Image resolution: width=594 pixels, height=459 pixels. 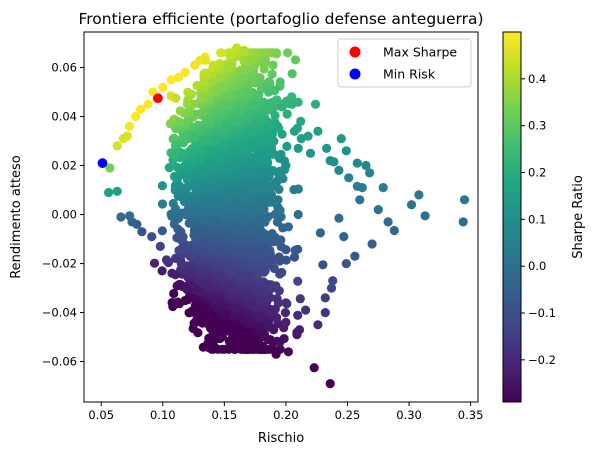 What do you see at coordinates (542, 360) in the screenshot?
I see `colorbar-tick-label: −0.2` at bounding box center [542, 360].